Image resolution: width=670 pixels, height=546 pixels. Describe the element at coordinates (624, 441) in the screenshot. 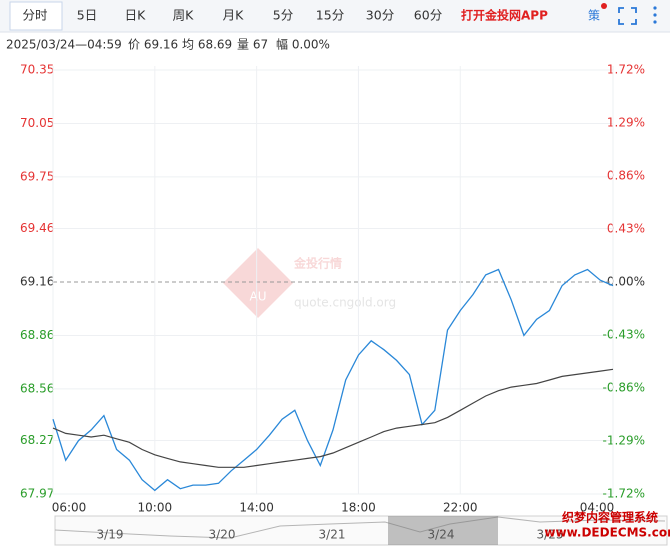

I see `y2-tick-label: -1.29%` at that location.